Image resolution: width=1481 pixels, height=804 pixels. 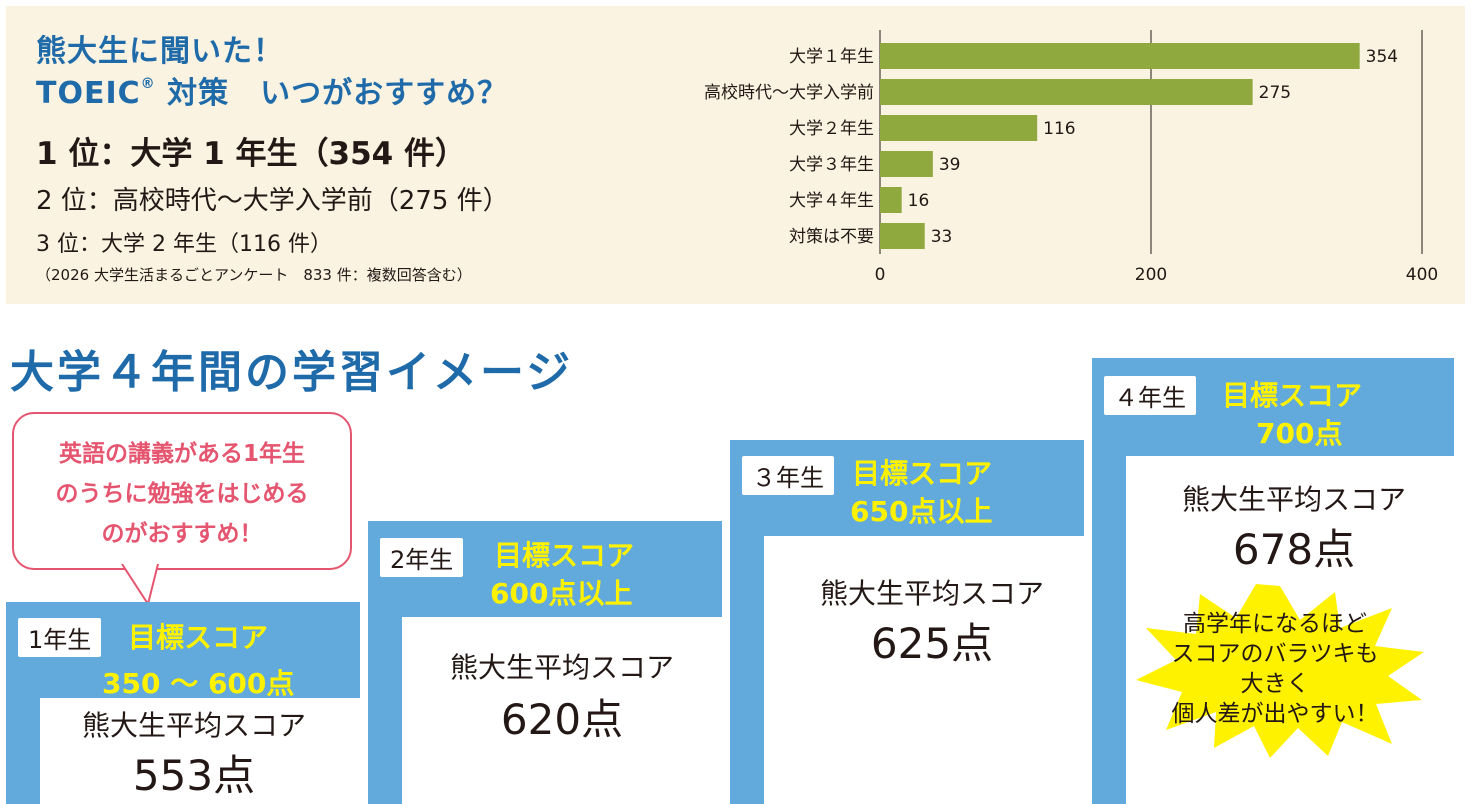 What do you see at coordinates (880, 275) in the screenshot?
I see `x-tick-label-0: 0` at bounding box center [880, 275].